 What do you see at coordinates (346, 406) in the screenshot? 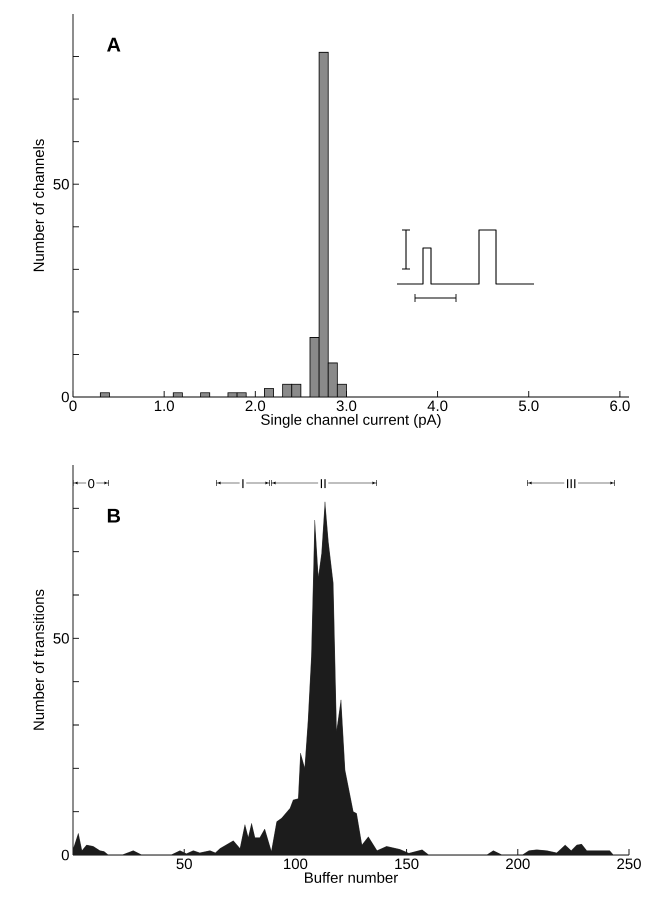
I see `x-tick-label: 3.0` at bounding box center [346, 406].